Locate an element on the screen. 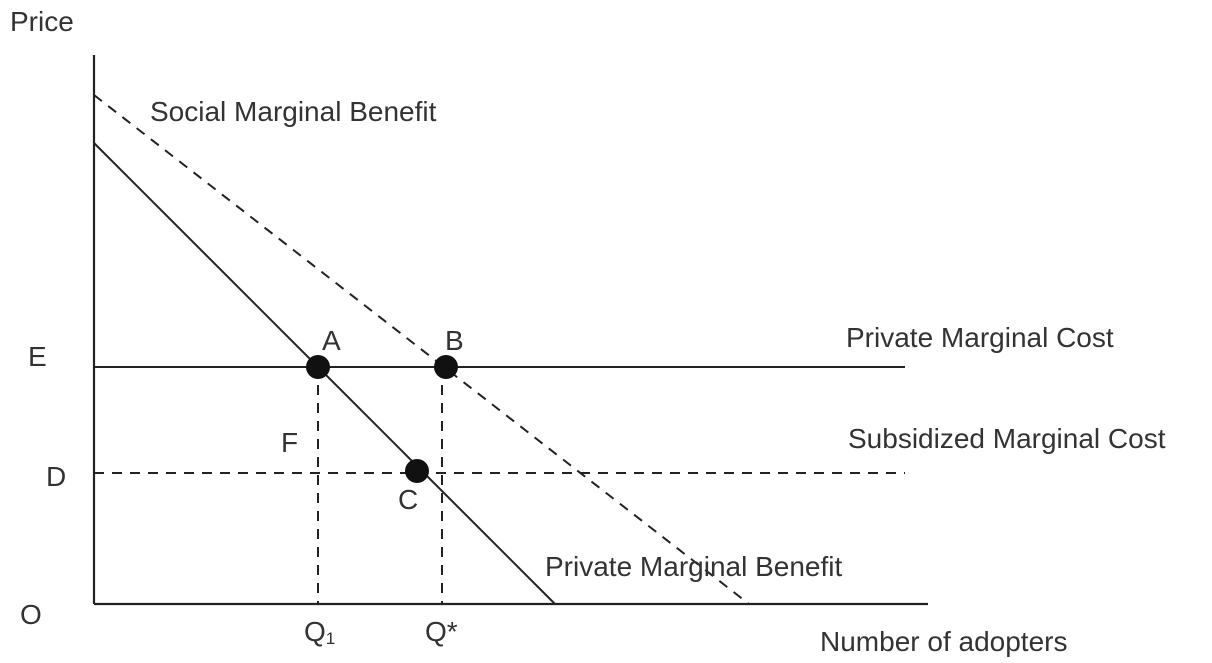 This screenshot has width=1212, height=663. point-c-label: C is located at coordinates (408, 499).